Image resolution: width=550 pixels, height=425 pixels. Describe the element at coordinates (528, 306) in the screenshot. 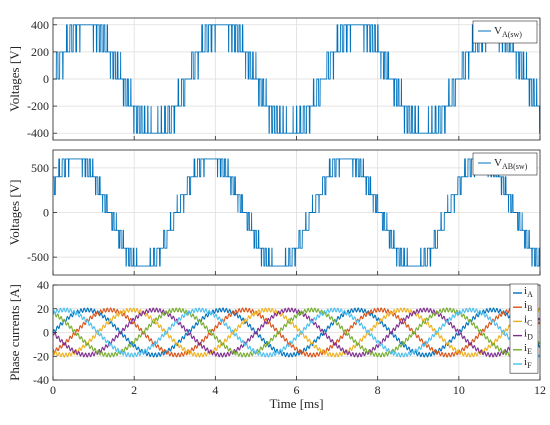

I see `legend-entry: iB` at that location.